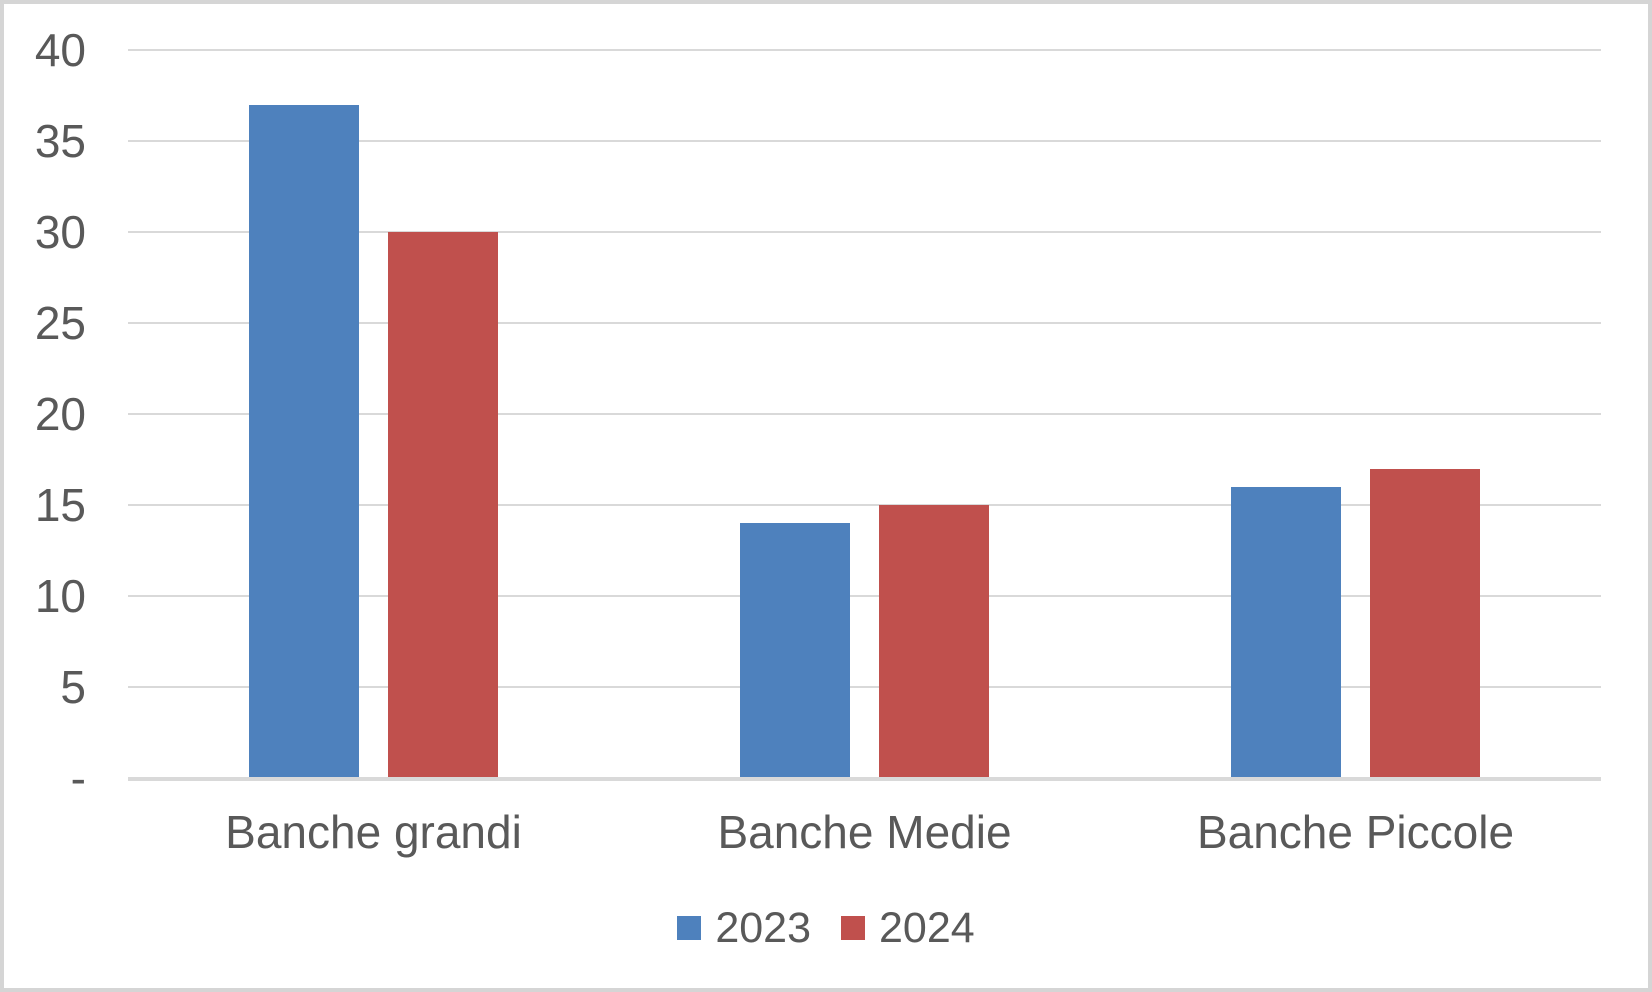 The width and height of the screenshot is (1652, 992). I want to click on bar-2024-banche-medie, so click(934, 641).